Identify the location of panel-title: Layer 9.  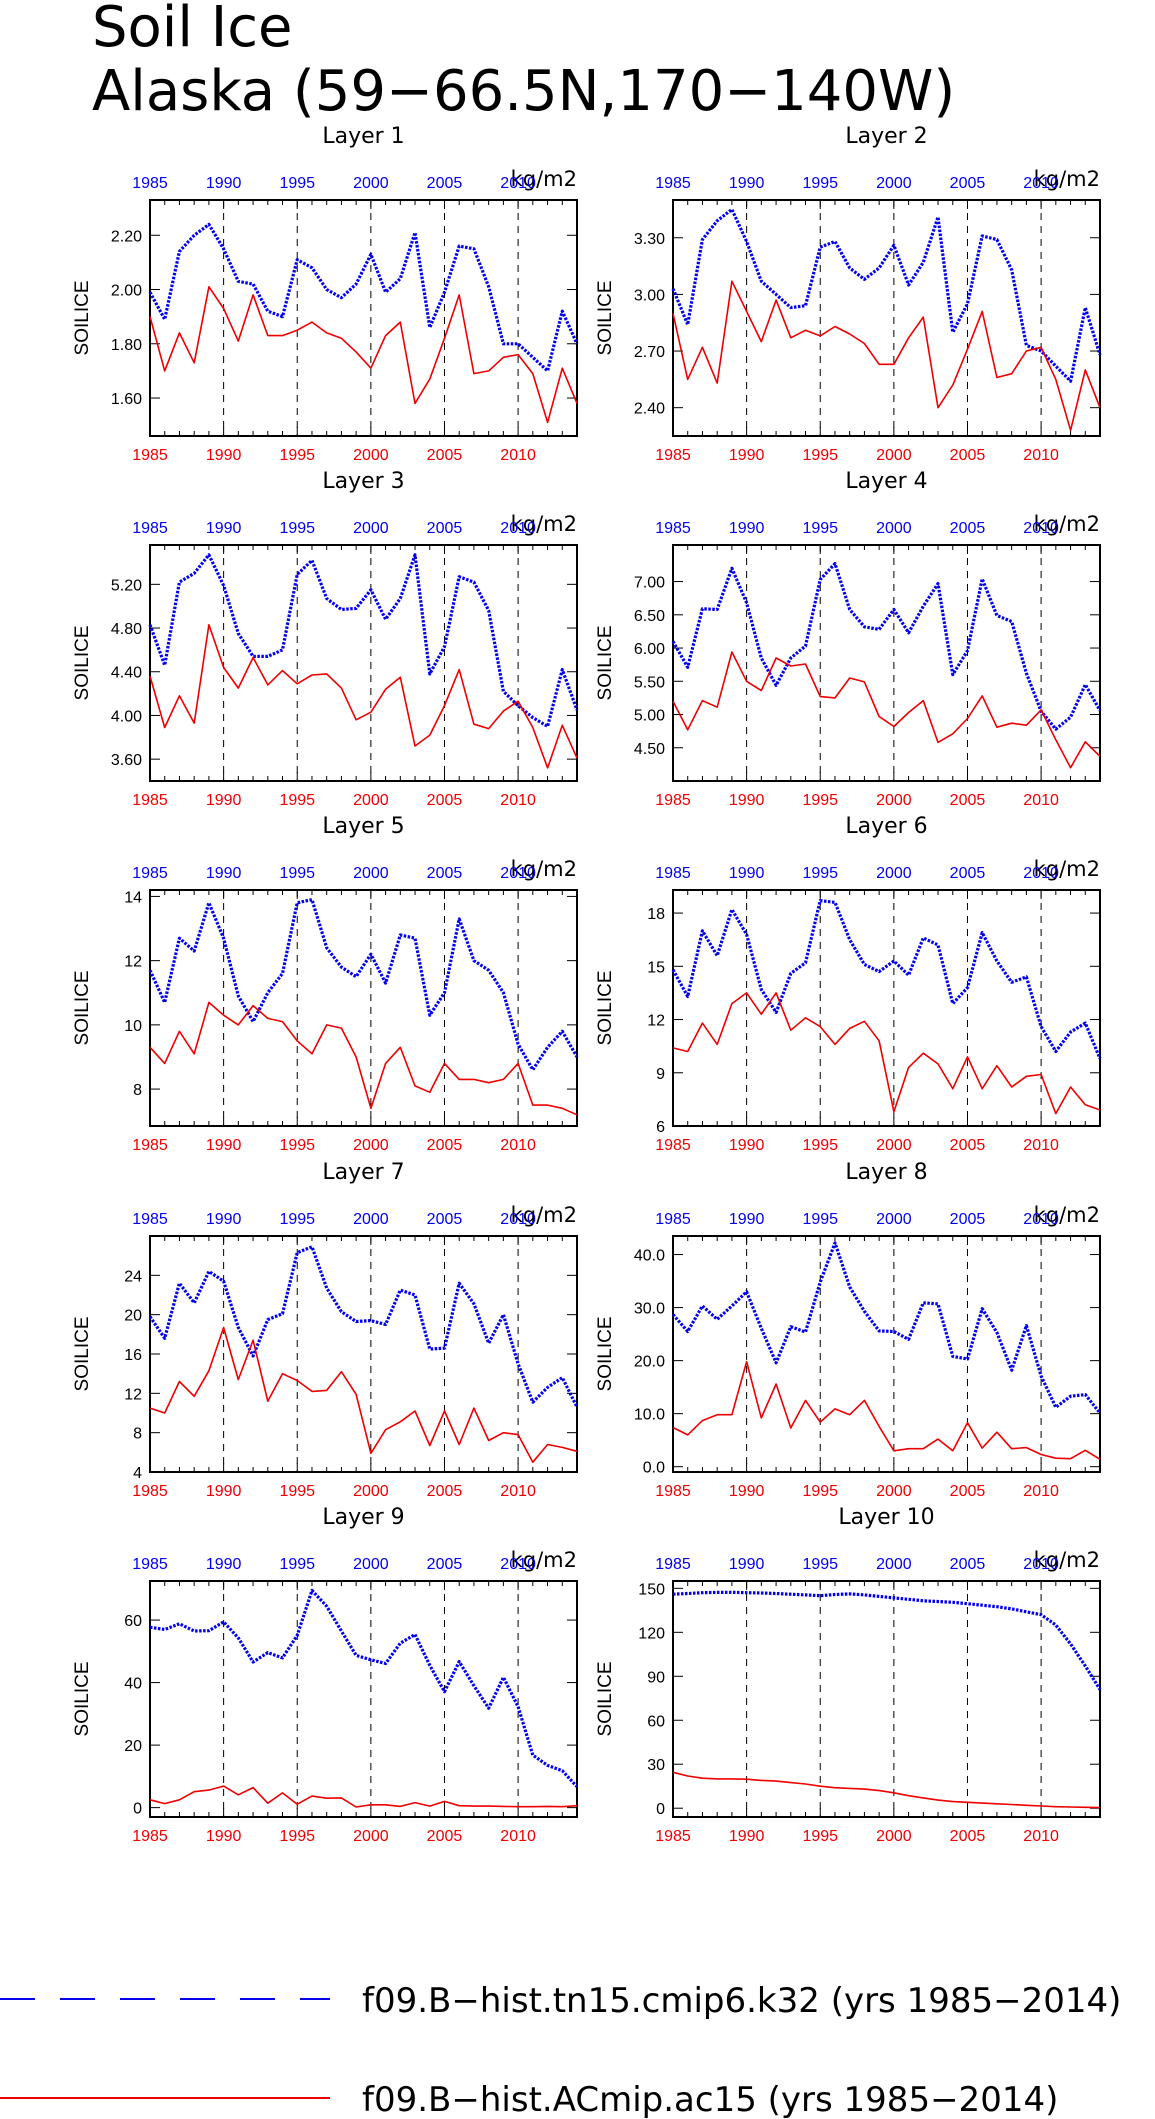
(363, 1517).